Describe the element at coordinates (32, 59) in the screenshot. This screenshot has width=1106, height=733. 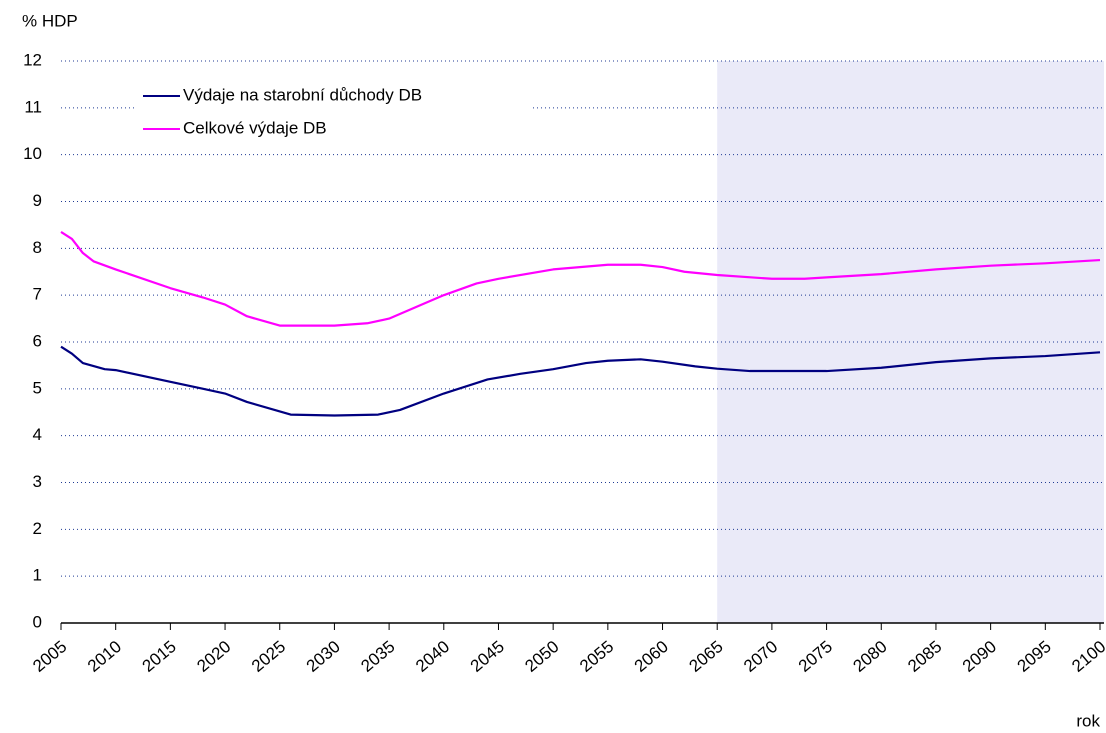
I see `y-tick-label: 12` at that location.